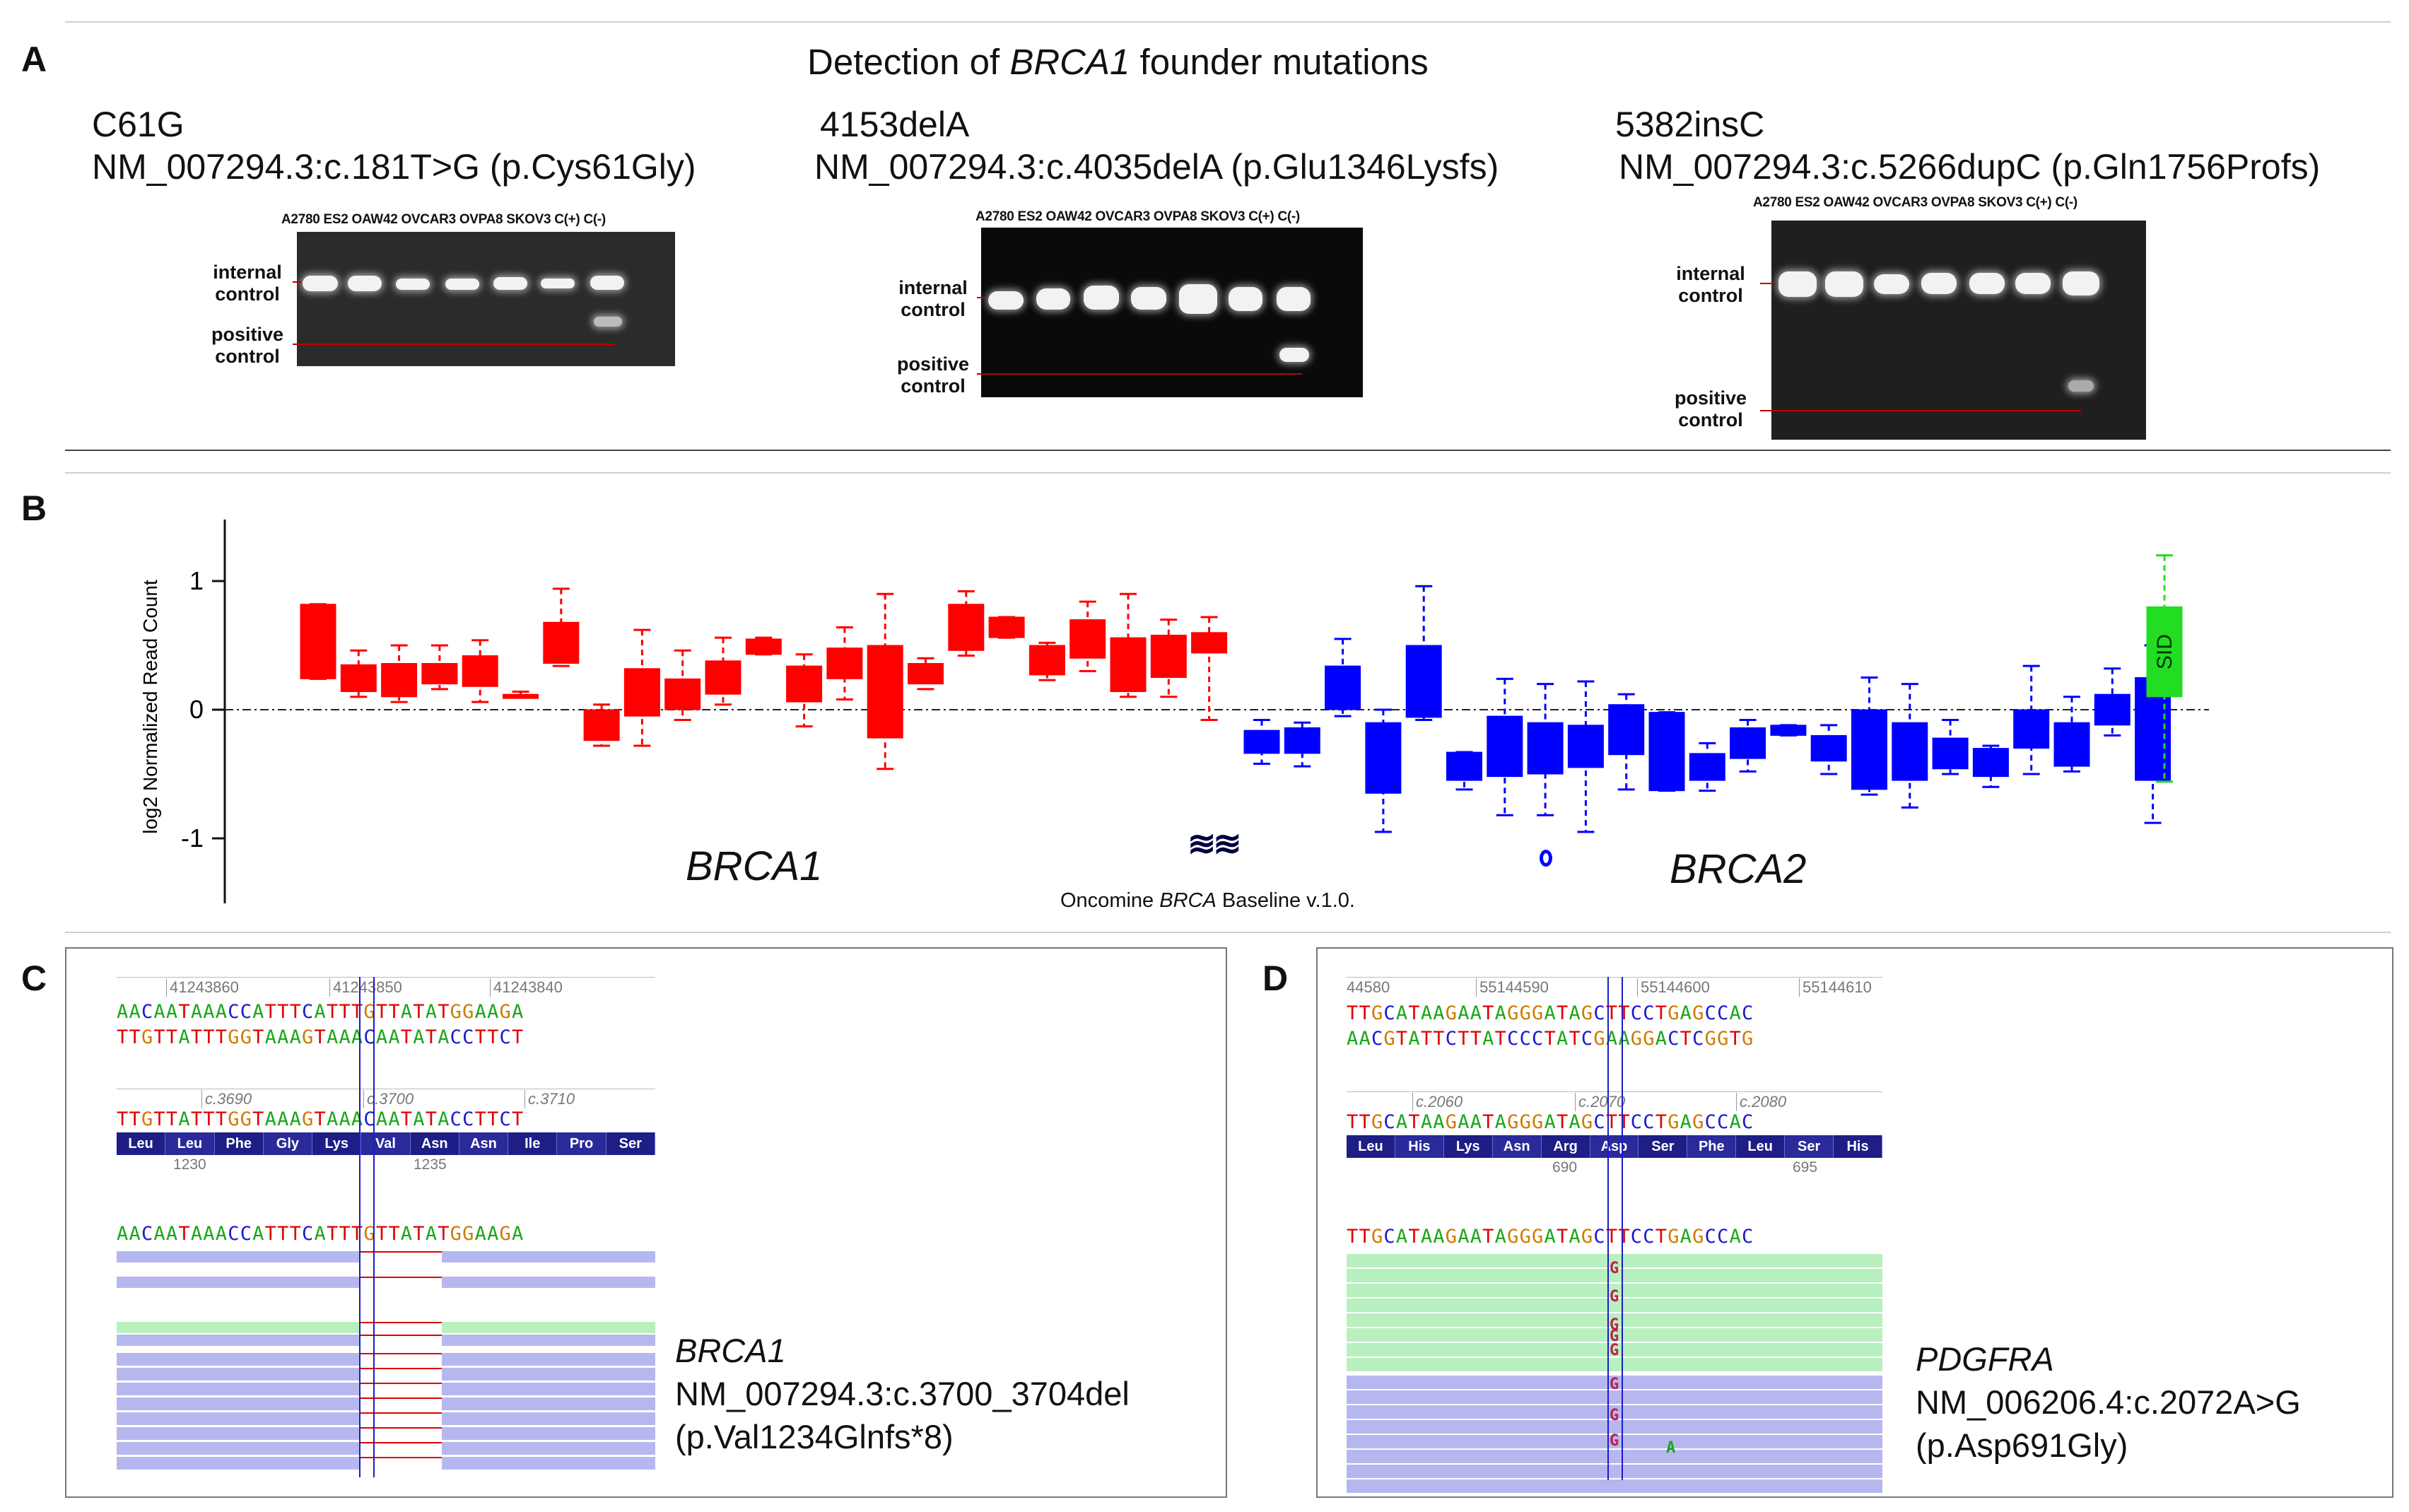 This screenshot has width=2409, height=1512. I want to click on outlier-marker, so click(1546, 859).